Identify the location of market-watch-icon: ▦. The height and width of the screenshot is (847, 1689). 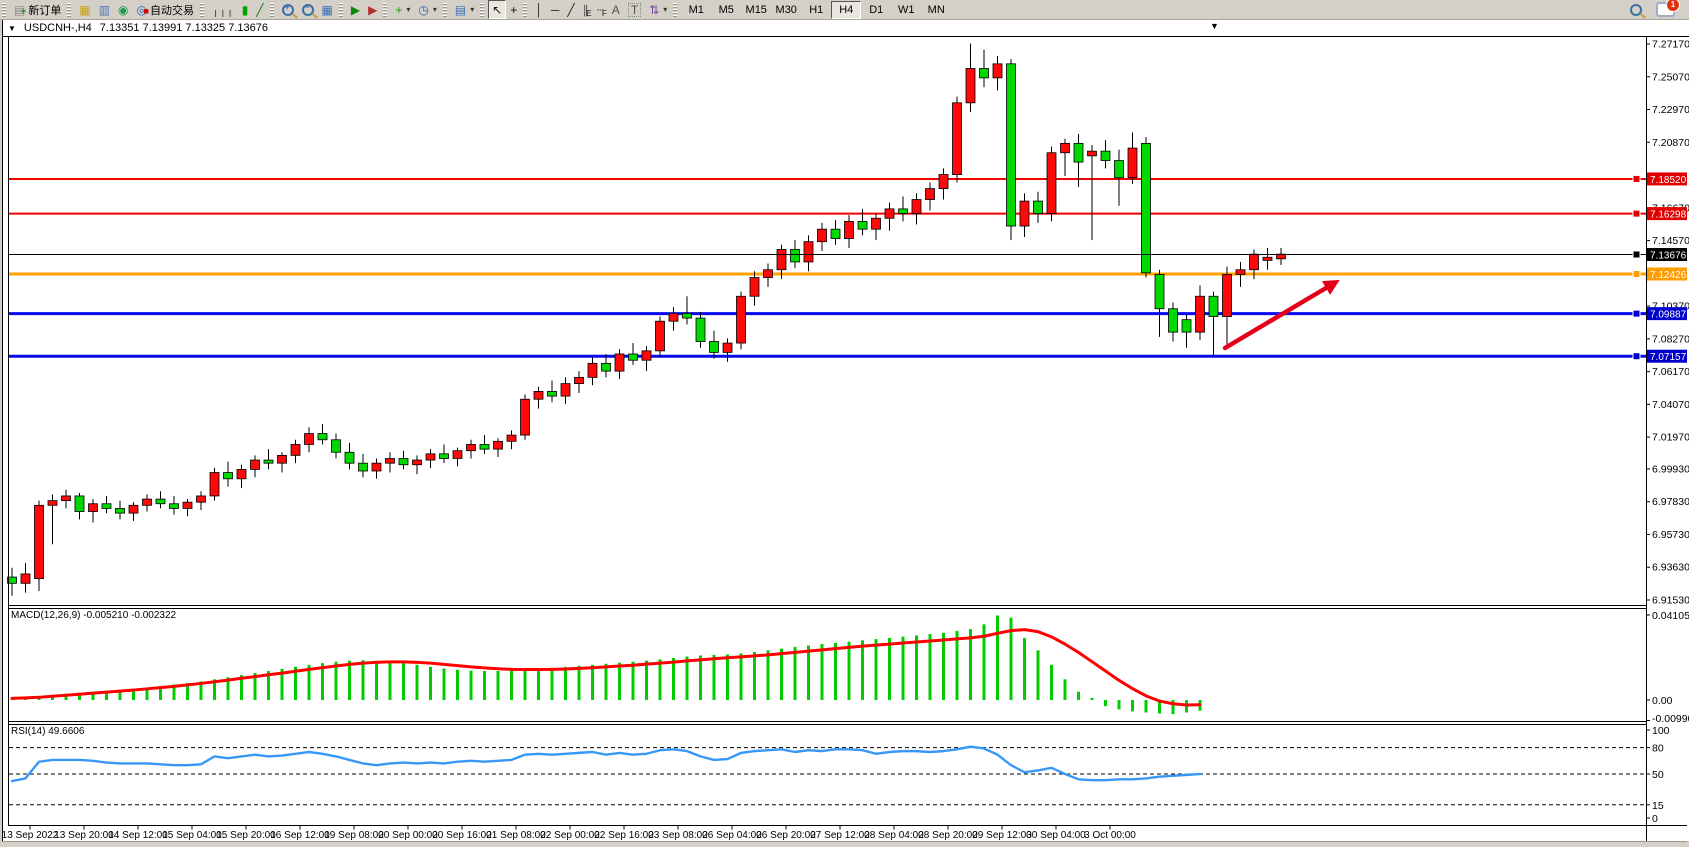
(85, 9).